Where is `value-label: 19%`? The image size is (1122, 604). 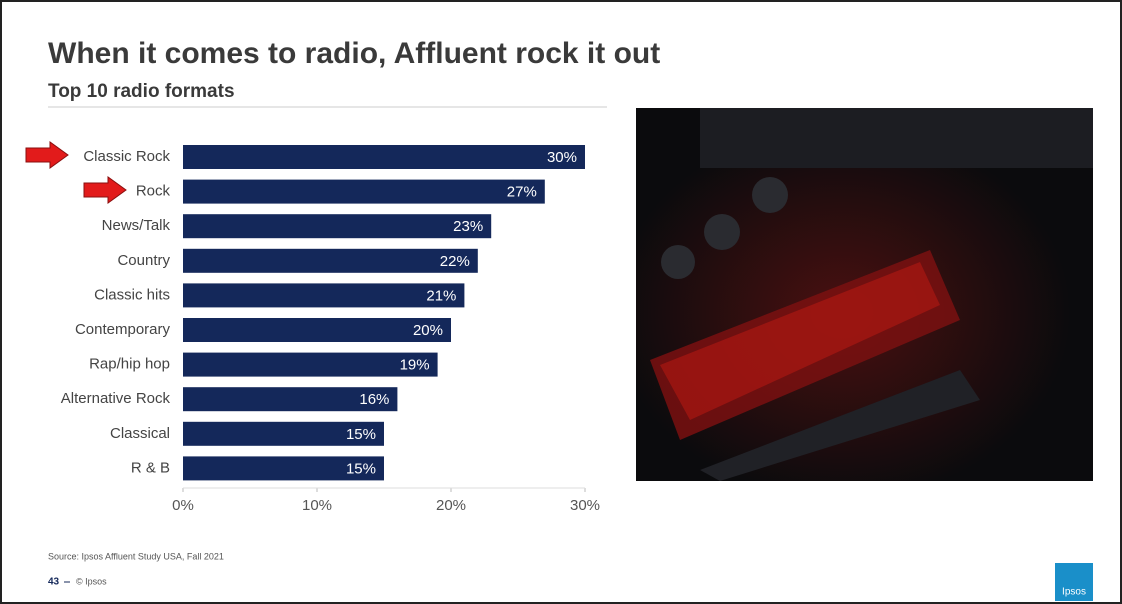 value-label: 19% is located at coordinates (415, 365).